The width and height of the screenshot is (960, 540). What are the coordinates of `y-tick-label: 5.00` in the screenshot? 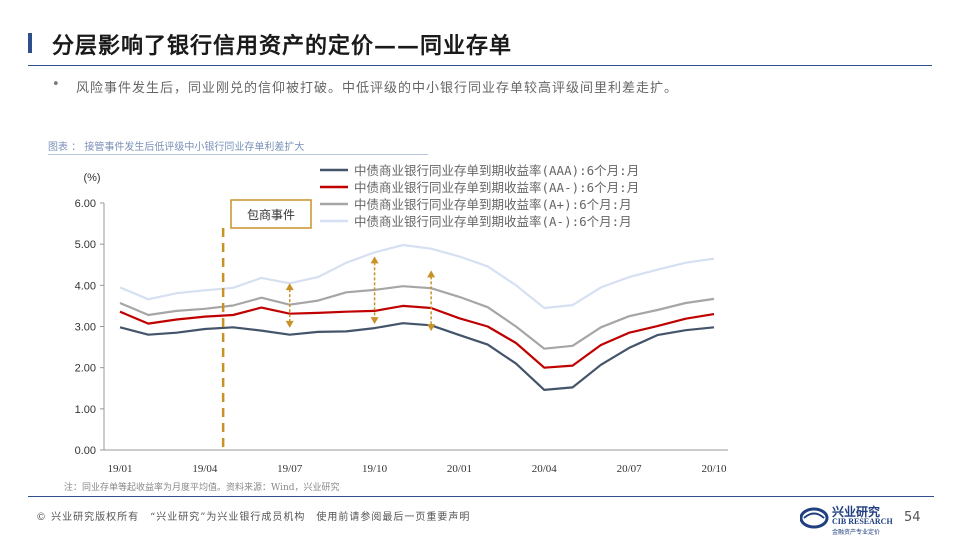 It's located at (85, 245).